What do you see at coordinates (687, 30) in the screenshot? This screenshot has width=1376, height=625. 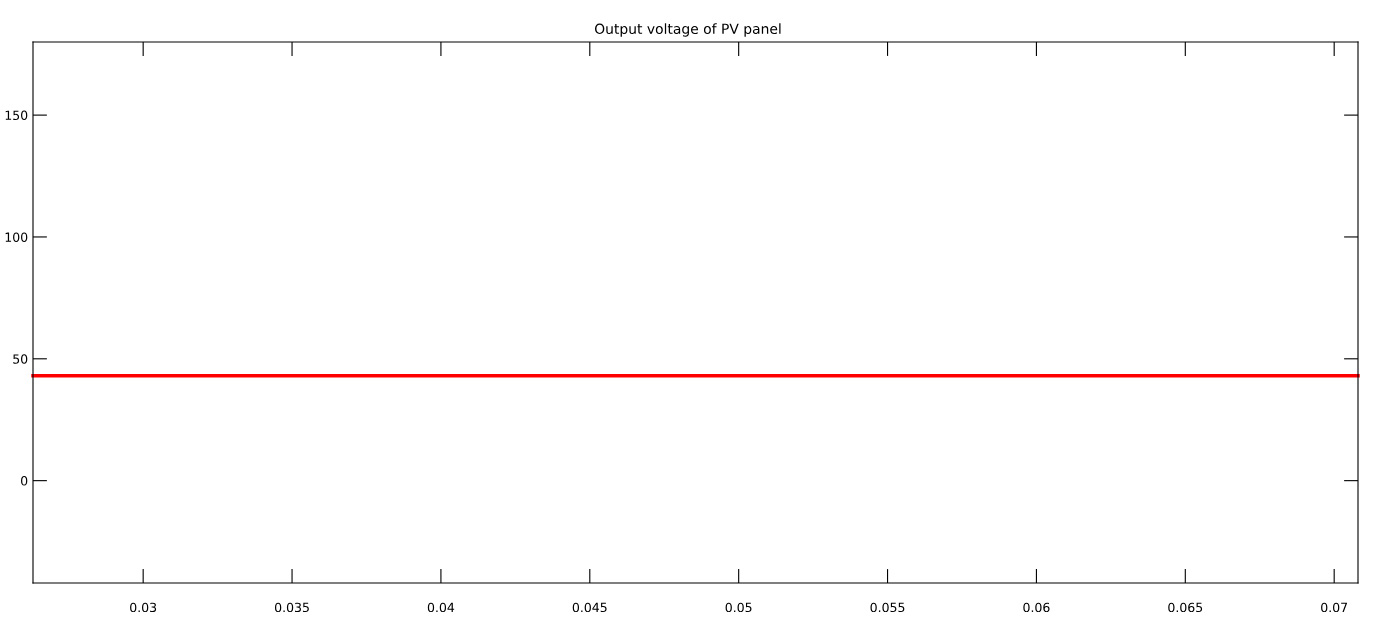 I see `chart-title: Output voltage of PV panel` at bounding box center [687, 30].